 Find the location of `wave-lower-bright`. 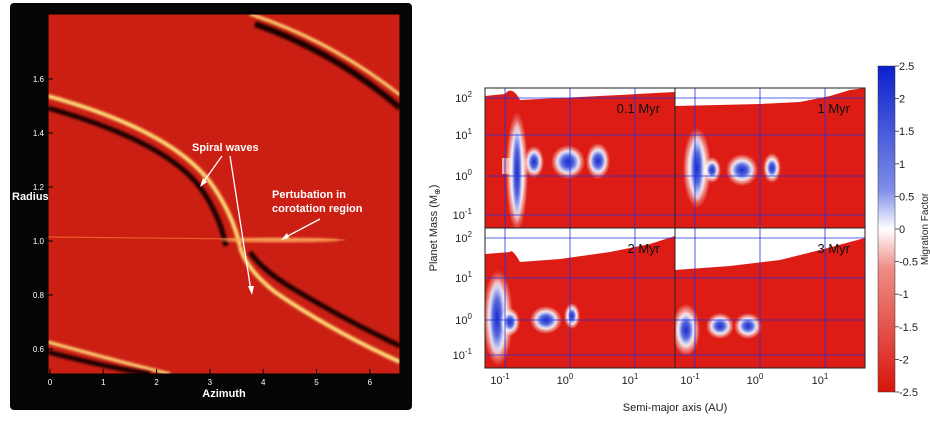

wave-lower-bright is located at coordinates (109, 357).